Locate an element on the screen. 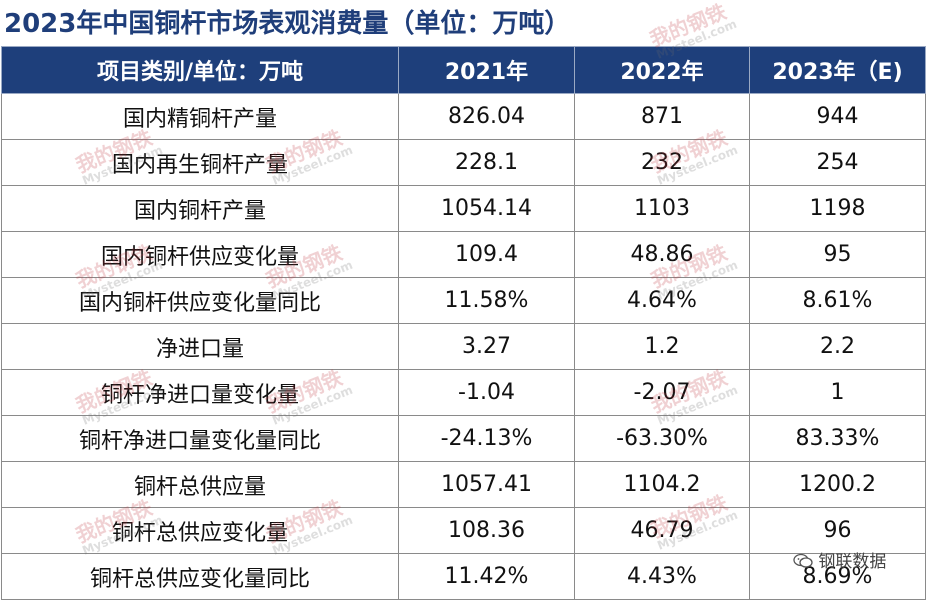  value-2021: 109.4 is located at coordinates (486, 254).